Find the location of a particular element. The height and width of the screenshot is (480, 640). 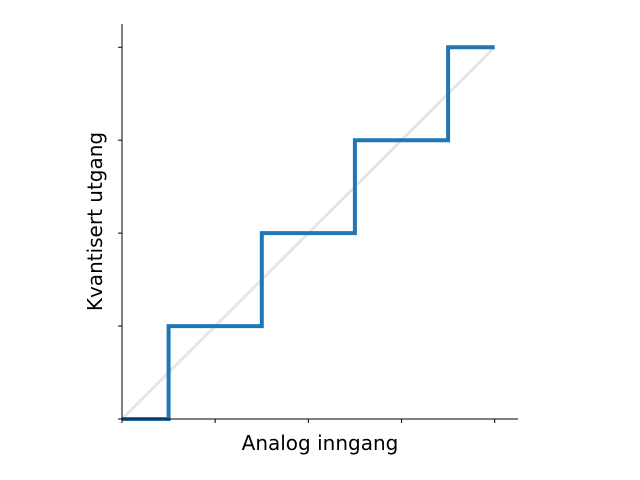

y-axis-ticks is located at coordinates (120, 233).